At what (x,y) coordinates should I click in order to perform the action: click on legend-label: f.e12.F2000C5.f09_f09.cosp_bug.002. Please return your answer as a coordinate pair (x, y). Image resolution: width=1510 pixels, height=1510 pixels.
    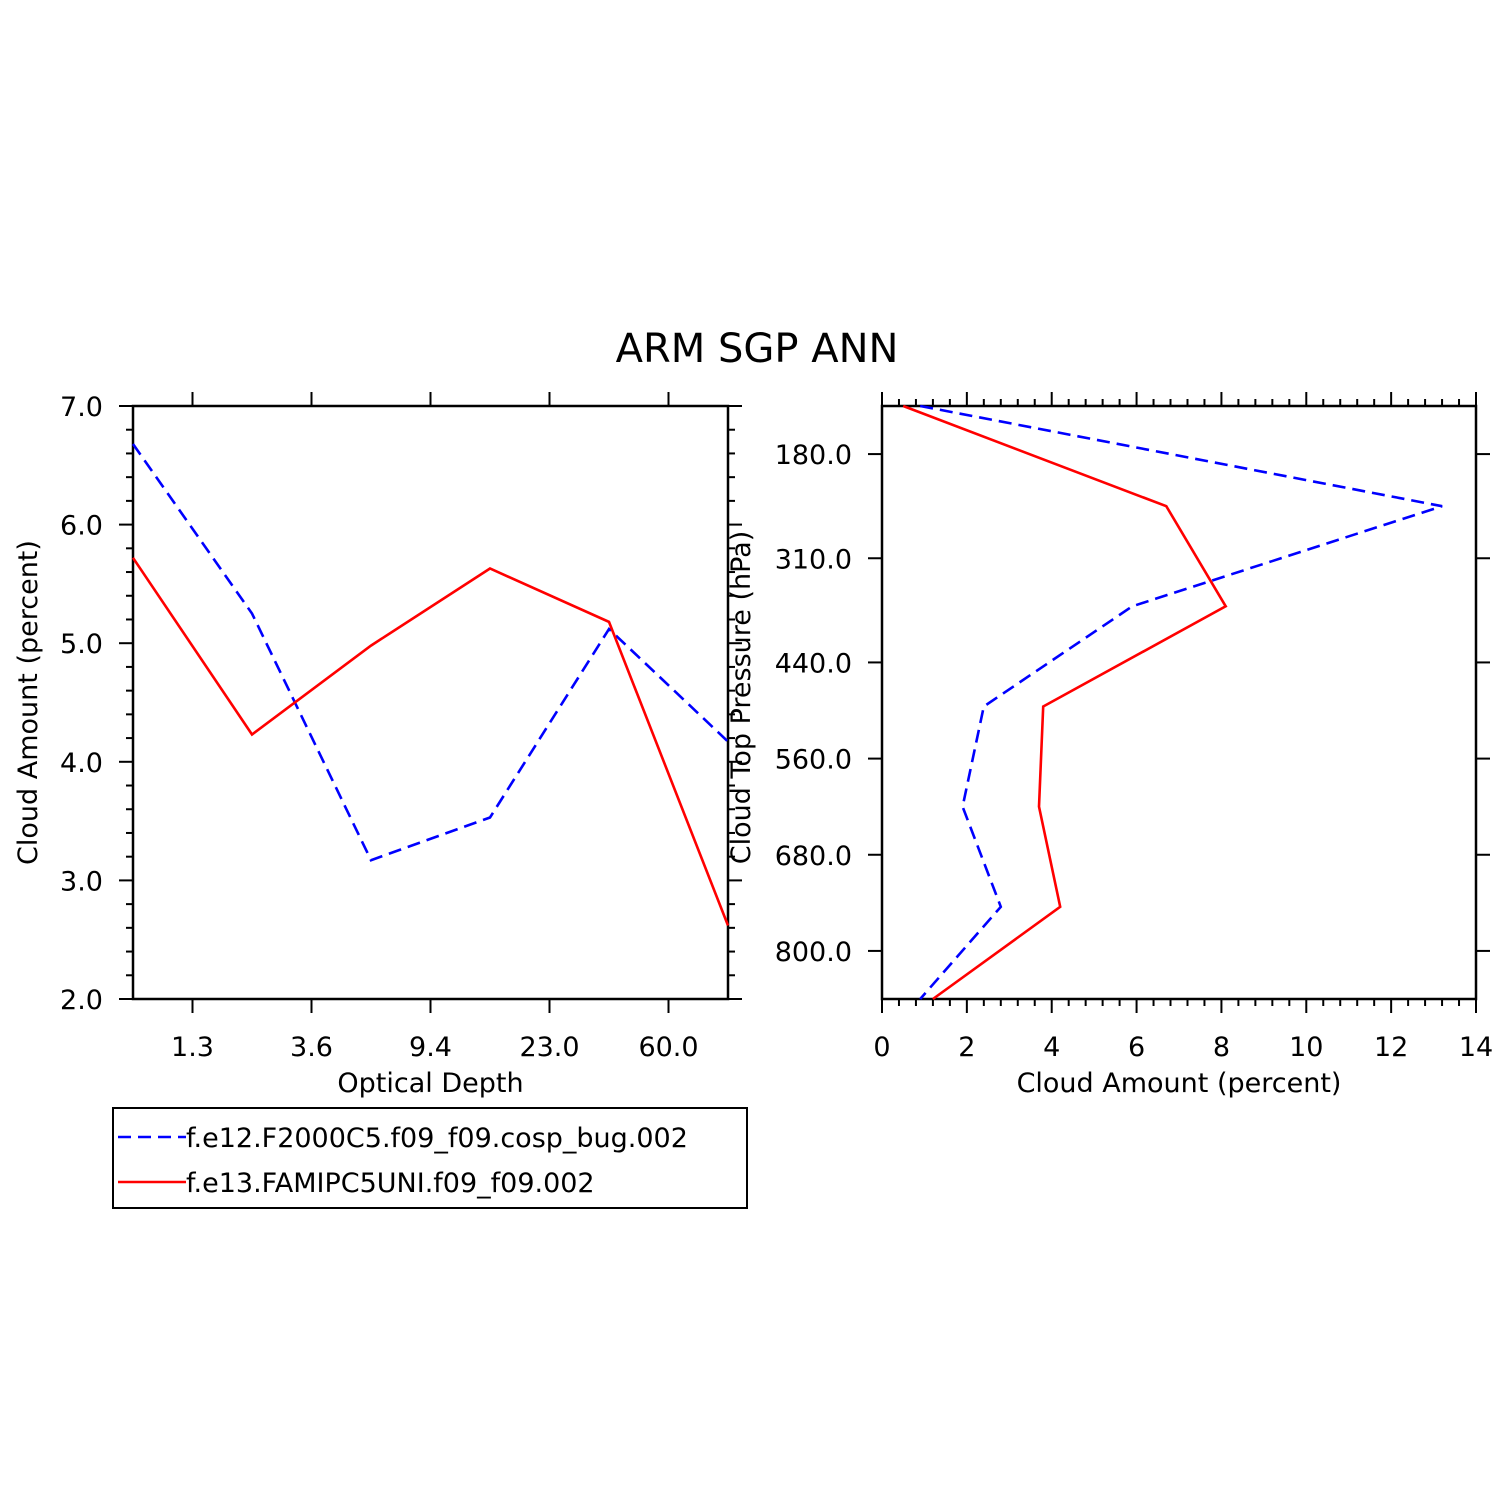
    Looking at the image, I should click on (437, 1138).